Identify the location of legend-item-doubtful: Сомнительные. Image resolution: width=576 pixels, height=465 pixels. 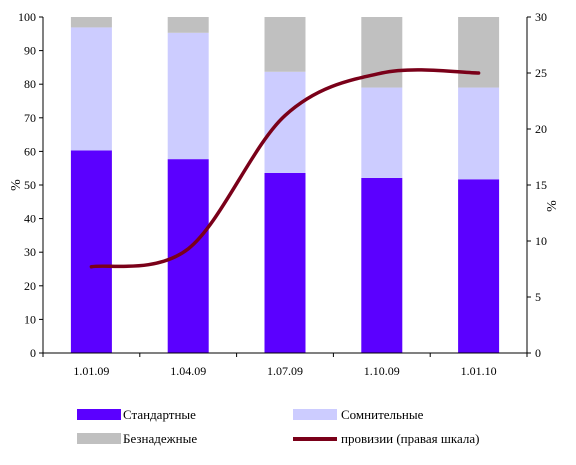
(358, 414).